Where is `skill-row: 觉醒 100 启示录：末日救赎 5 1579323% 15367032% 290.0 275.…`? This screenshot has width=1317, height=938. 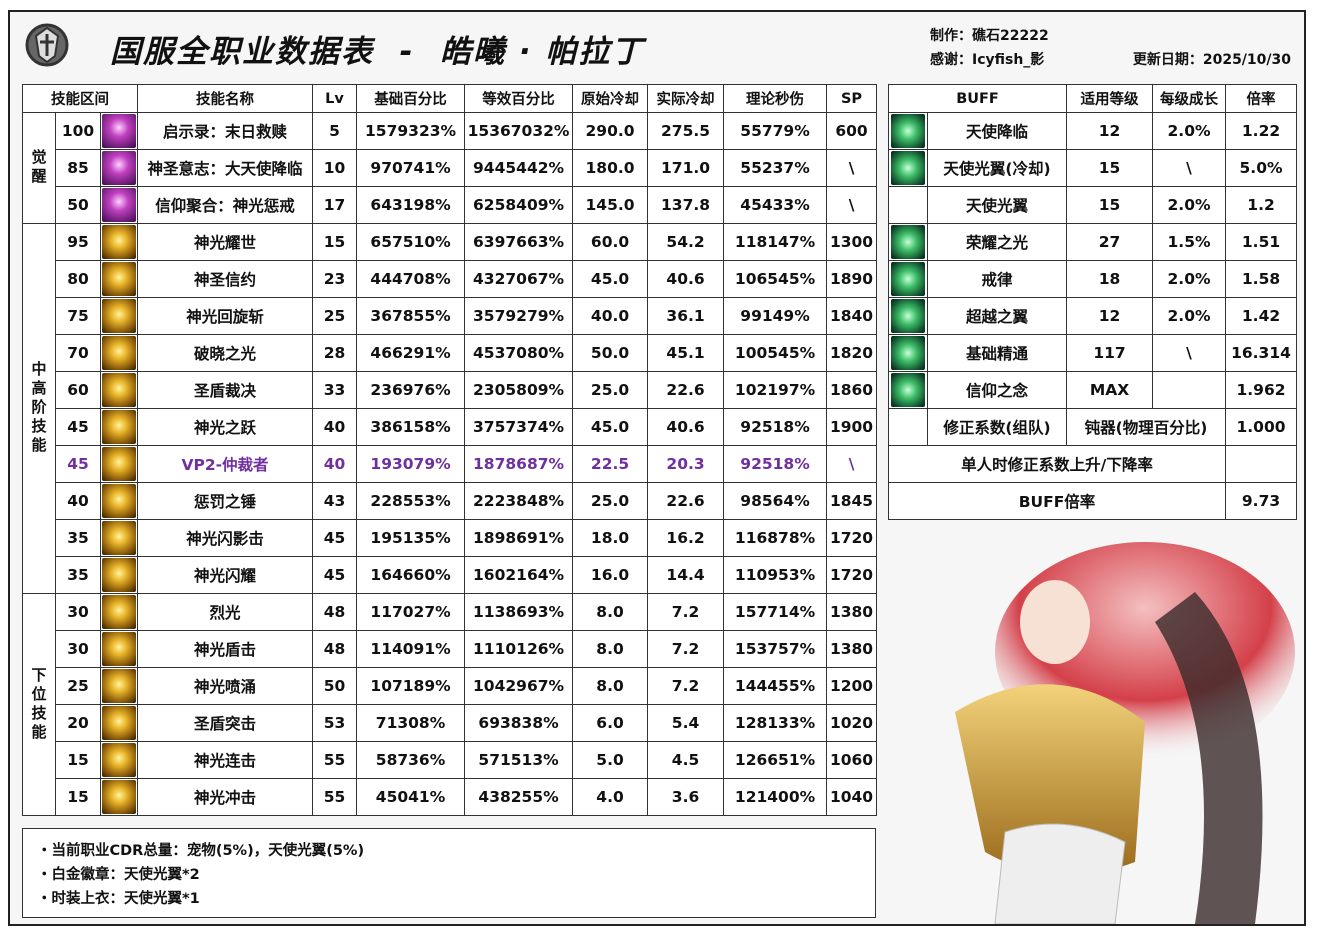
skill-row: 觉醒 100 启示录：末日救赎 5 1579323% 15367032% 290.0 275.… is located at coordinates (450, 168).